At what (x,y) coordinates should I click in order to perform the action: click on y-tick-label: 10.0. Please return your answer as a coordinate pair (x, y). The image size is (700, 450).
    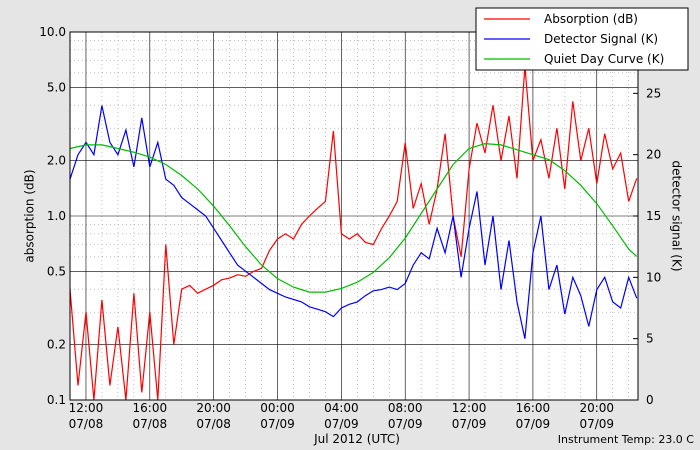
    Looking at the image, I should click on (52, 32).